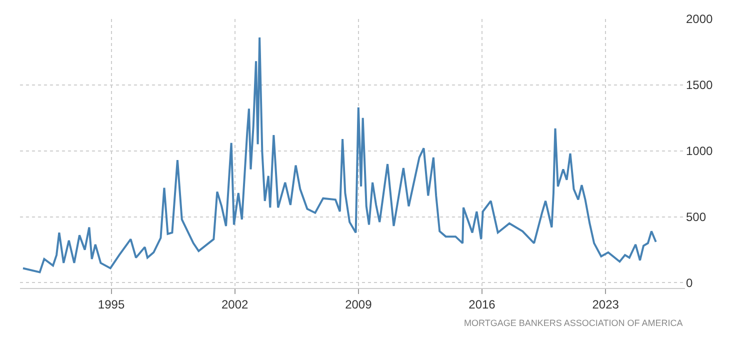 The width and height of the screenshot is (730, 340). What do you see at coordinates (689, 283) in the screenshot?
I see `y-tick-label: 0` at bounding box center [689, 283].